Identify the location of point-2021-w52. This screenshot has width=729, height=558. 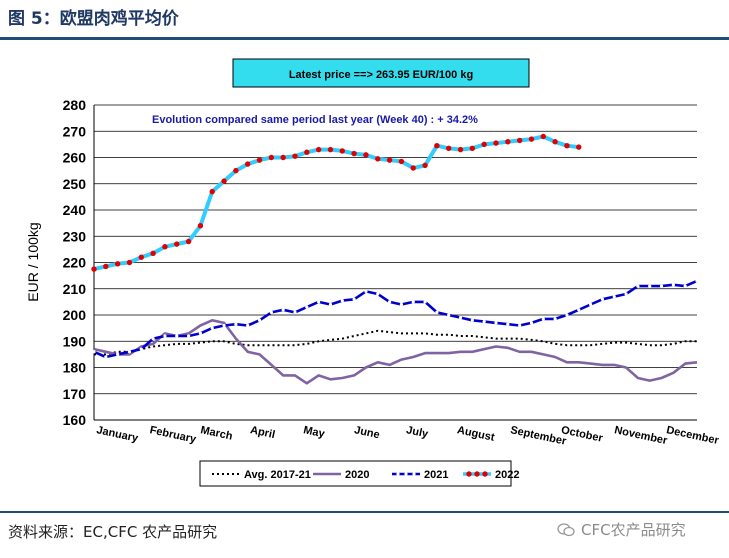
(697, 281).